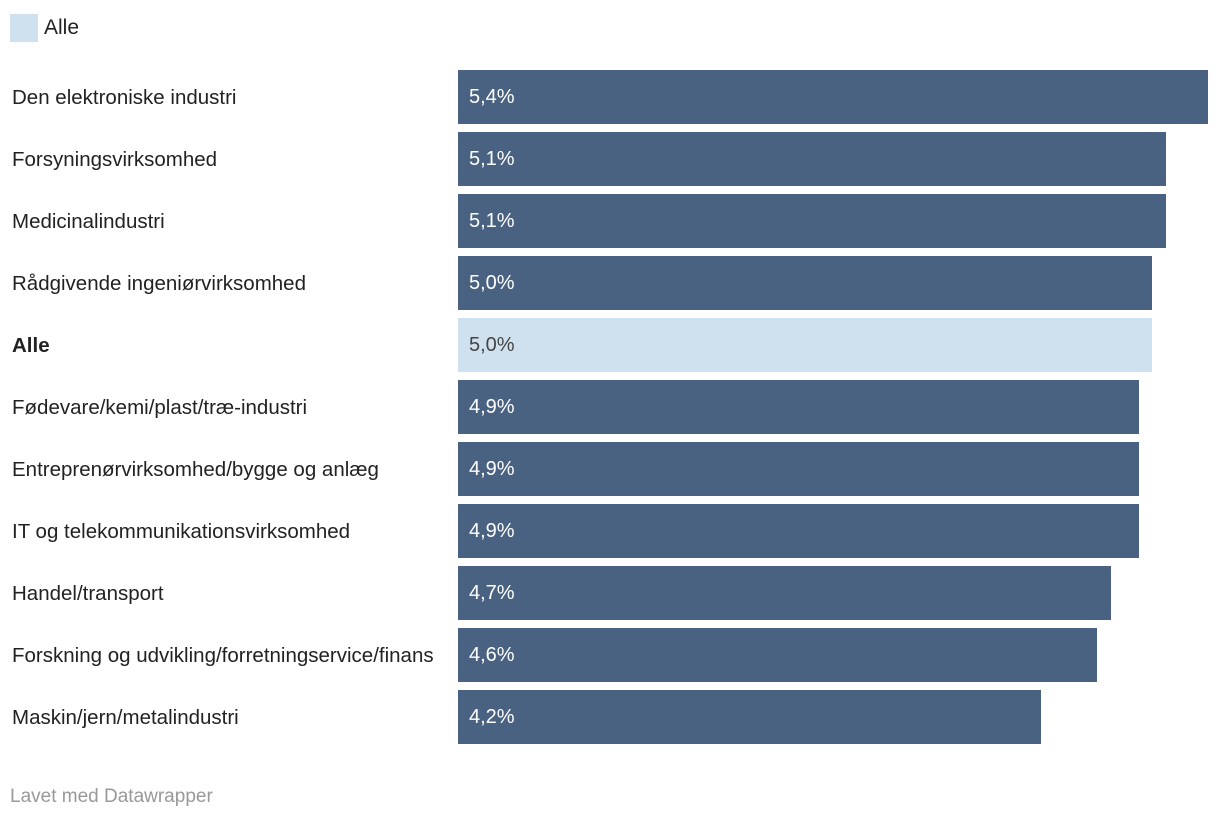  Describe the element at coordinates (492, 655) in the screenshot. I see `value-label: 4,6%` at that location.